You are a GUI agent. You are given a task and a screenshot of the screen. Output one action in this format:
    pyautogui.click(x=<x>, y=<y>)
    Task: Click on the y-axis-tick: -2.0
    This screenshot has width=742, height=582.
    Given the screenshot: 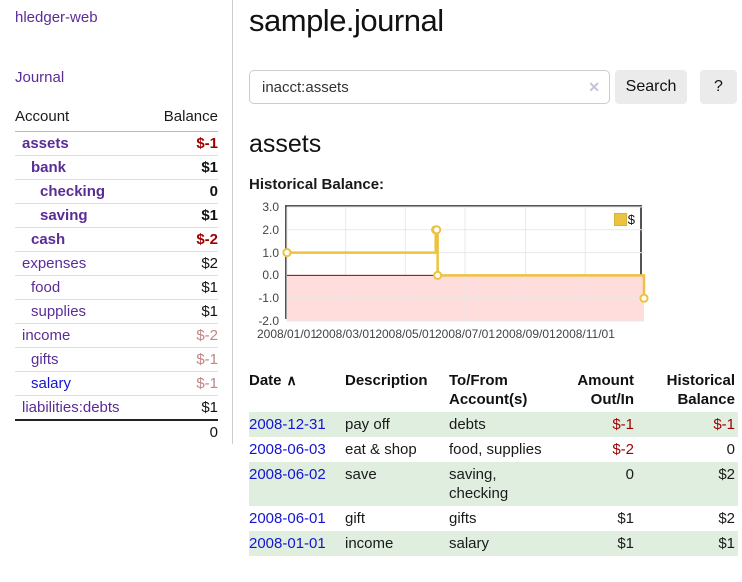 What is the action you would take?
    pyautogui.click(x=268, y=321)
    